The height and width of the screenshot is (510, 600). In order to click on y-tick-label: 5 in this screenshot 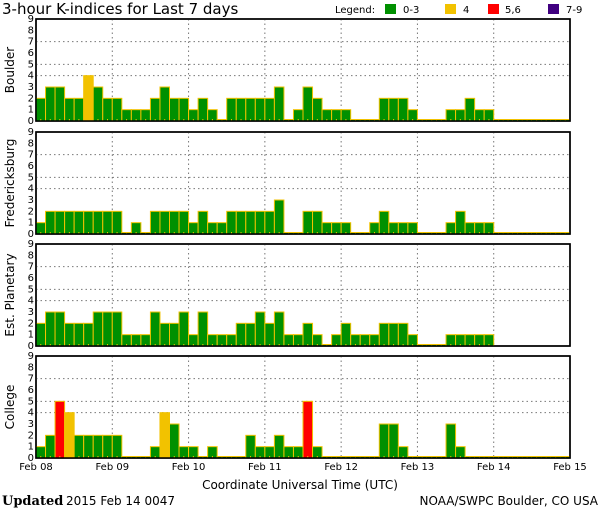, I will do `click(31, 177)`.